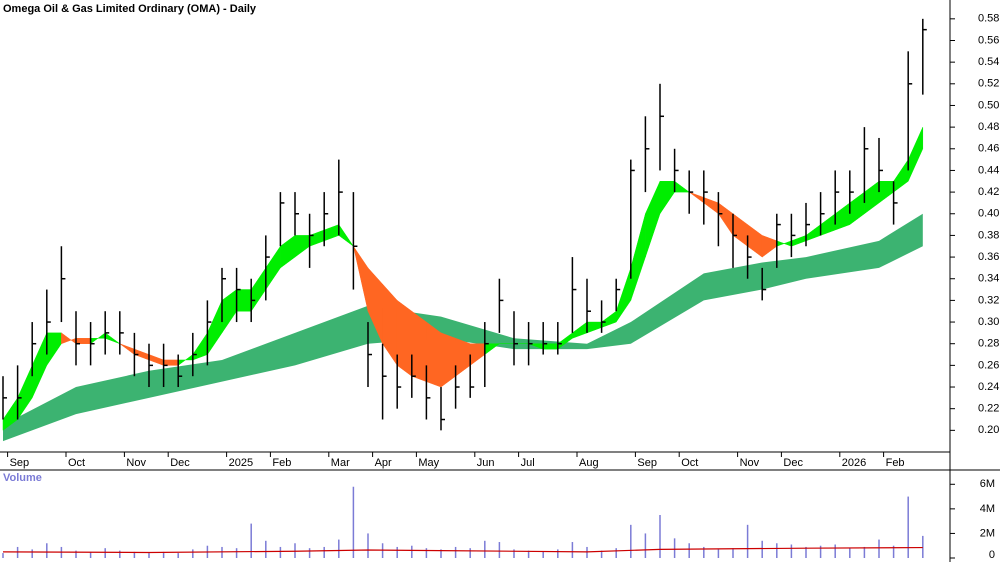  What do you see at coordinates (988, 322) in the screenshot?
I see `y-tick-label: 0.30` at bounding box center [988, 322].